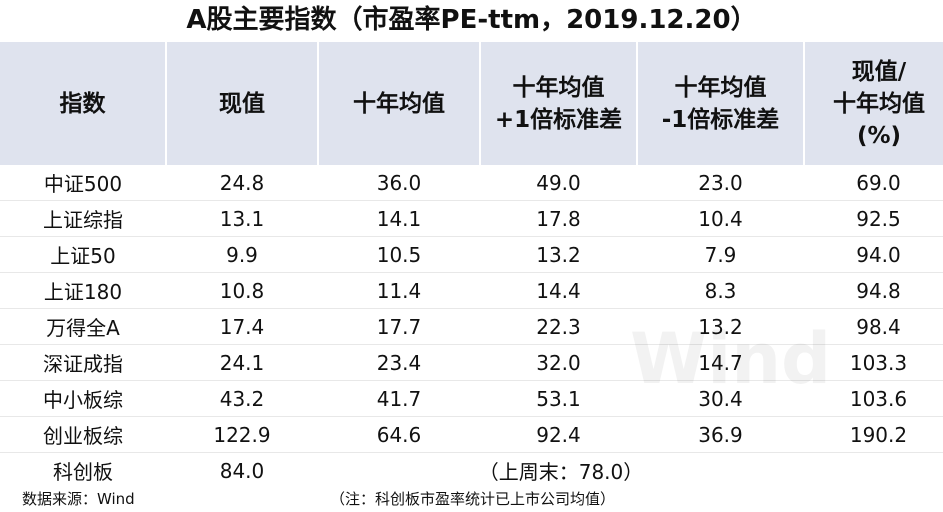  What do you see at coordinates (873, 398) in the screenshot?
I see `cell: 103.6` at bounding box center [873, 398].